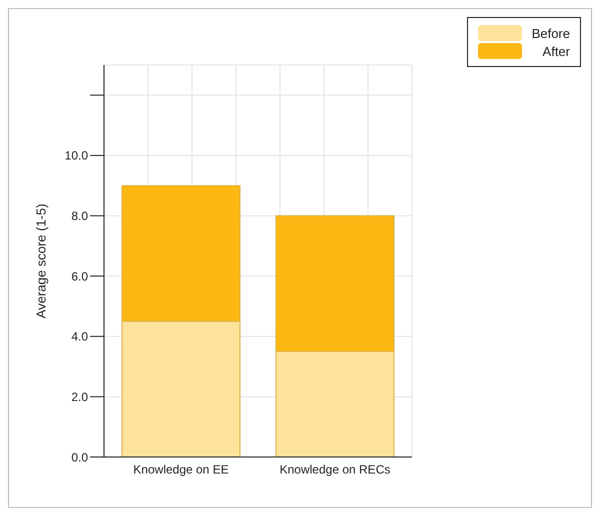  Describe the element at coordinates (556, 51) in the screenshot. I see `legend-label: After` at that location.